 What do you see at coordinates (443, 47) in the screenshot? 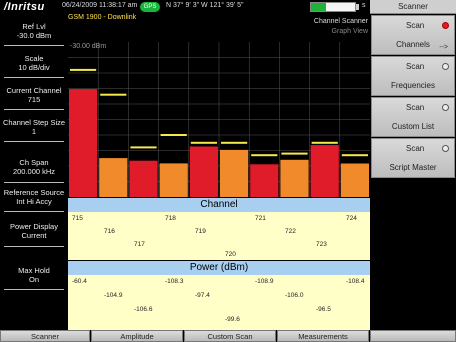
I see `submenu-arrow-icon: -->` at bounding box center [443, 47].